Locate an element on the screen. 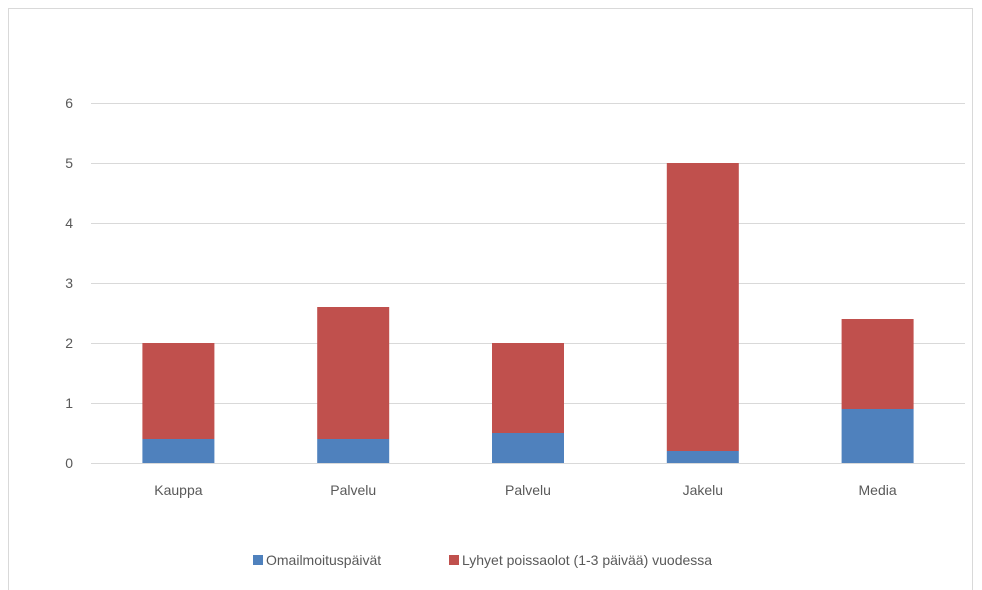 The image size is (982, 590). y-tick-label: 6 is located at coordinates (69, 103).